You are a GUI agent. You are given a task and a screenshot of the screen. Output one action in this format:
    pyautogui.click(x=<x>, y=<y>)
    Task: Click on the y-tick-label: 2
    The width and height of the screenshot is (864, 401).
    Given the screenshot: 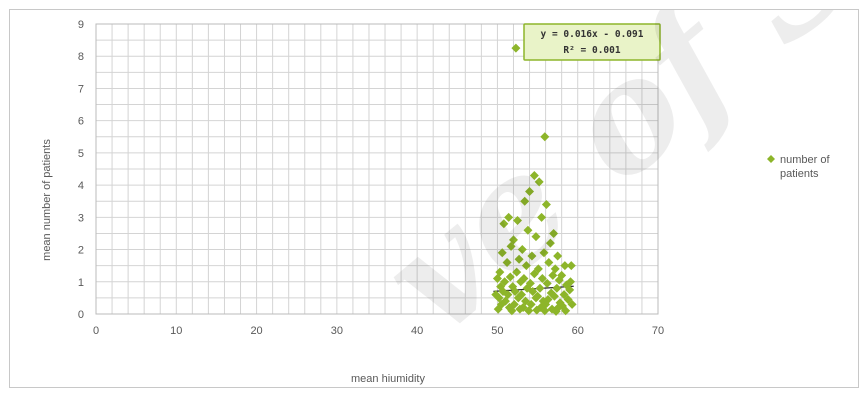 What is the action you would take?
    pyautogui.click(x=81, y=251)
    